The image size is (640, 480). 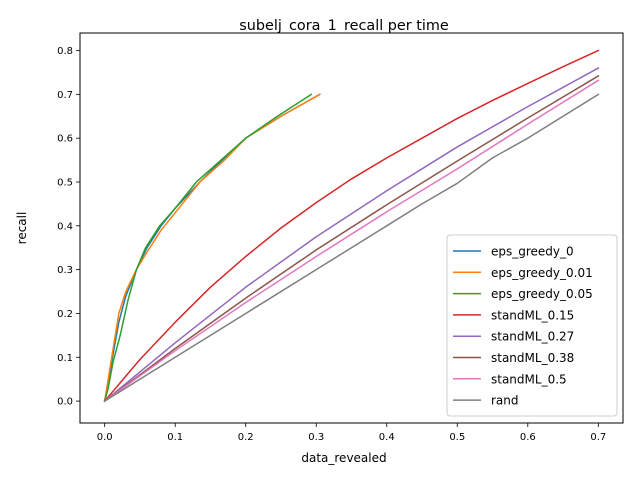 What do you see at coordinates (528, 437) in the screenshot?
I see `x-tick-label: 0.6` at bounding box center [528, 437].